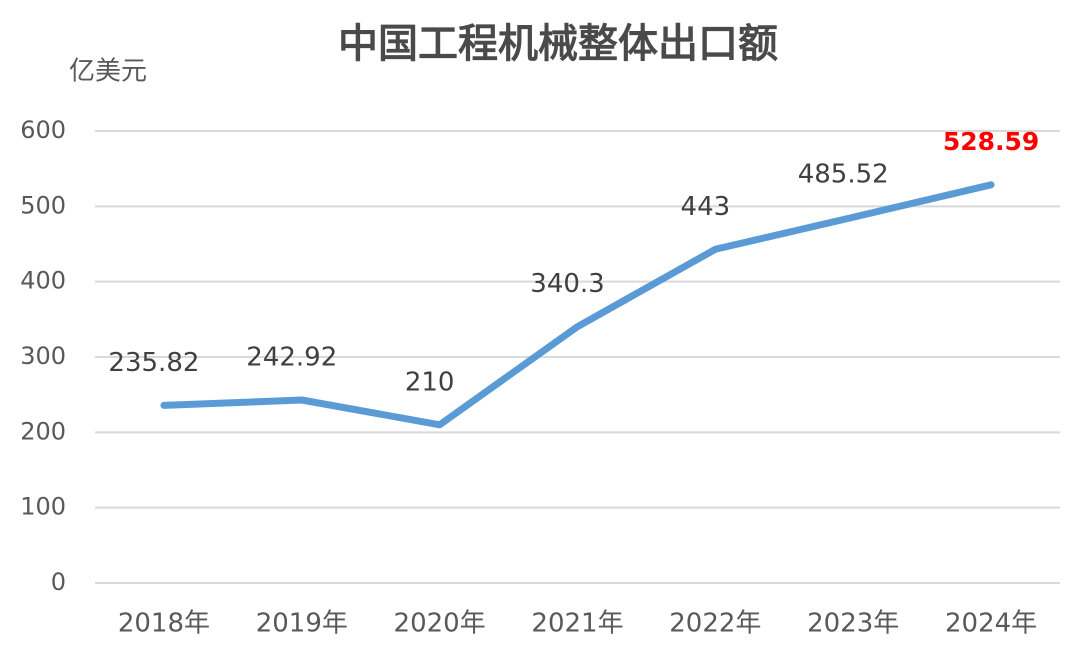  What do you see at coordinates (430, 382) in the screenshot?
I see `data-label: 210` at bounding box center [430, 382].